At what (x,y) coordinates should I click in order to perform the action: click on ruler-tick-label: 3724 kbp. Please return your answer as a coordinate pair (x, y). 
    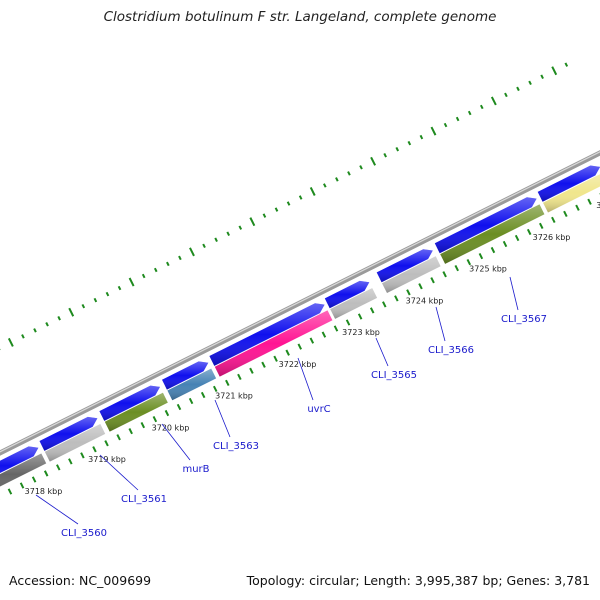
    Looking at the image, I should click on (425, 300).